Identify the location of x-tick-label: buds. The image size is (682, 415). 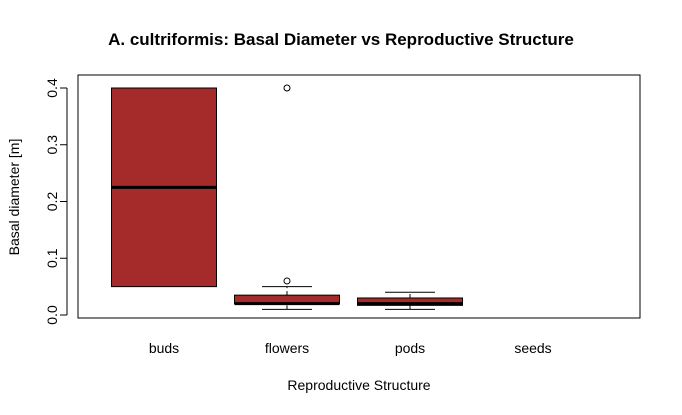
(164, 348).